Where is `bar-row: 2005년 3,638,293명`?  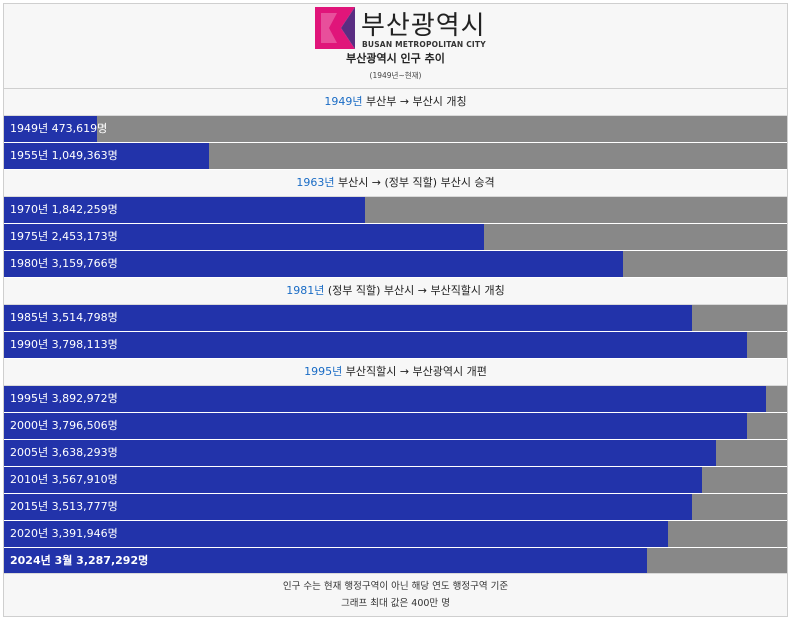 bar-row: 2005년 3,638,293명 is located at coordinates (395, 453).